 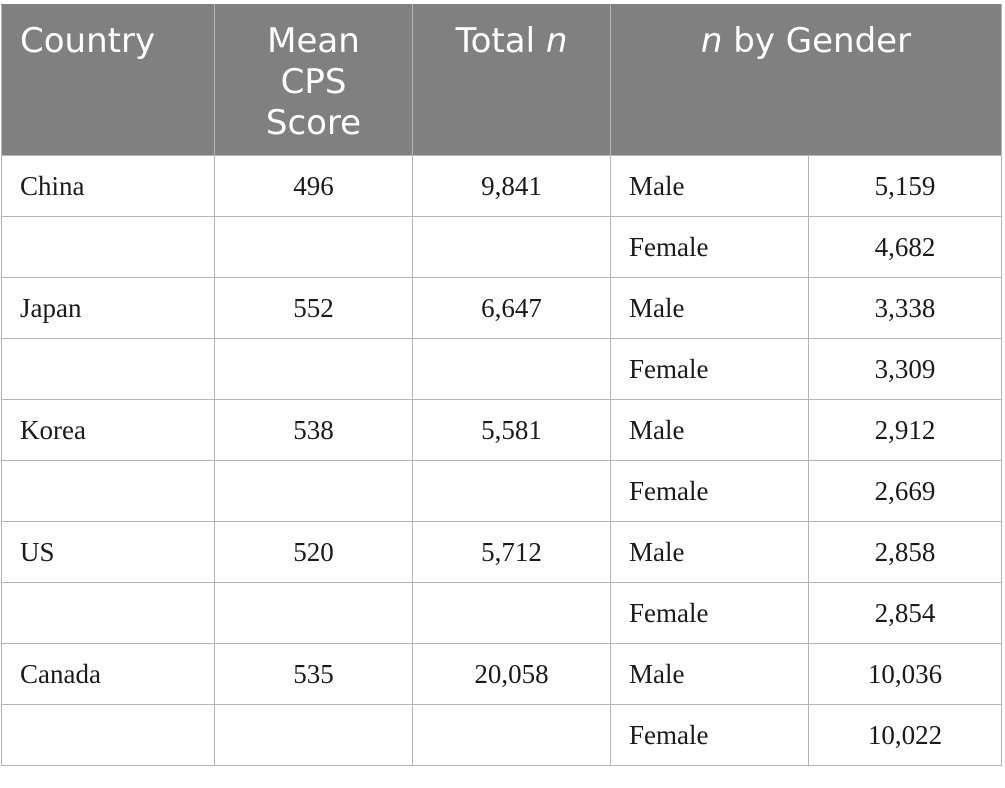 What do you see at coordinates (313, 674) in the screenshot?
I see `cell-mean-cps-score: 535` at bounding box center [313, 674].